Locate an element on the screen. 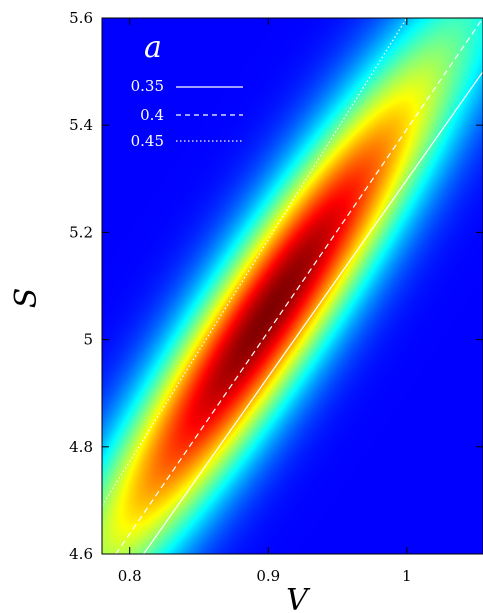 The height and width of the screenshot is (613, 483). panel-label: a is located at coordinates (153, 47).